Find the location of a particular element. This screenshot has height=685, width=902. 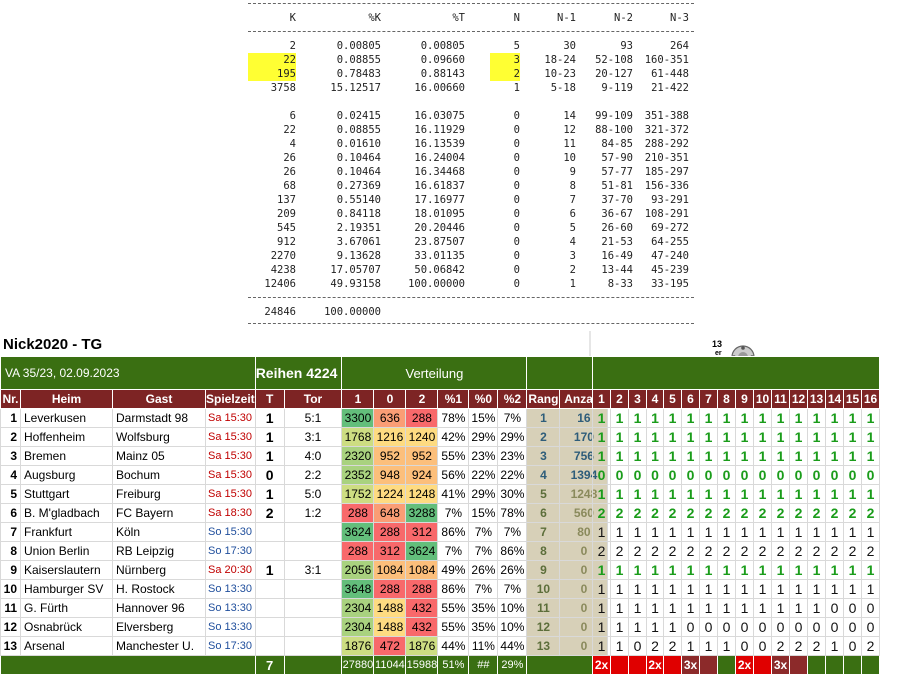

stat-cell: 0.27369 is located at coordinates (358, 186).